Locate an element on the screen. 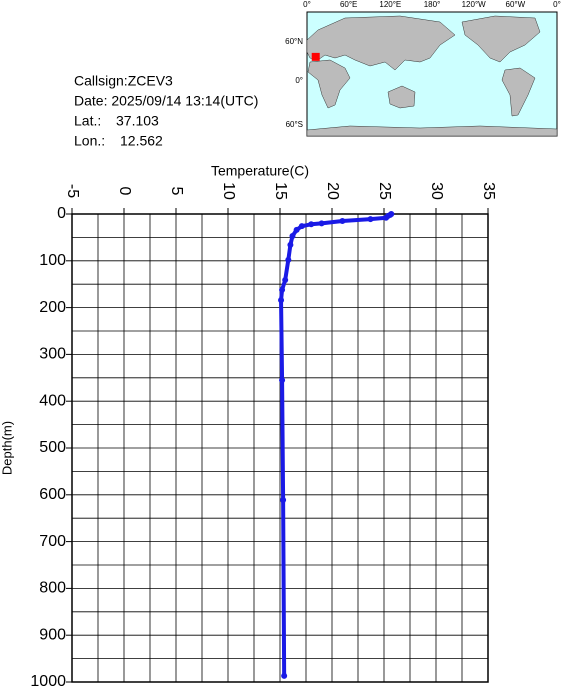 The height and width of the screenshot is (695, 564). africa is located at coordinates (329, 84).